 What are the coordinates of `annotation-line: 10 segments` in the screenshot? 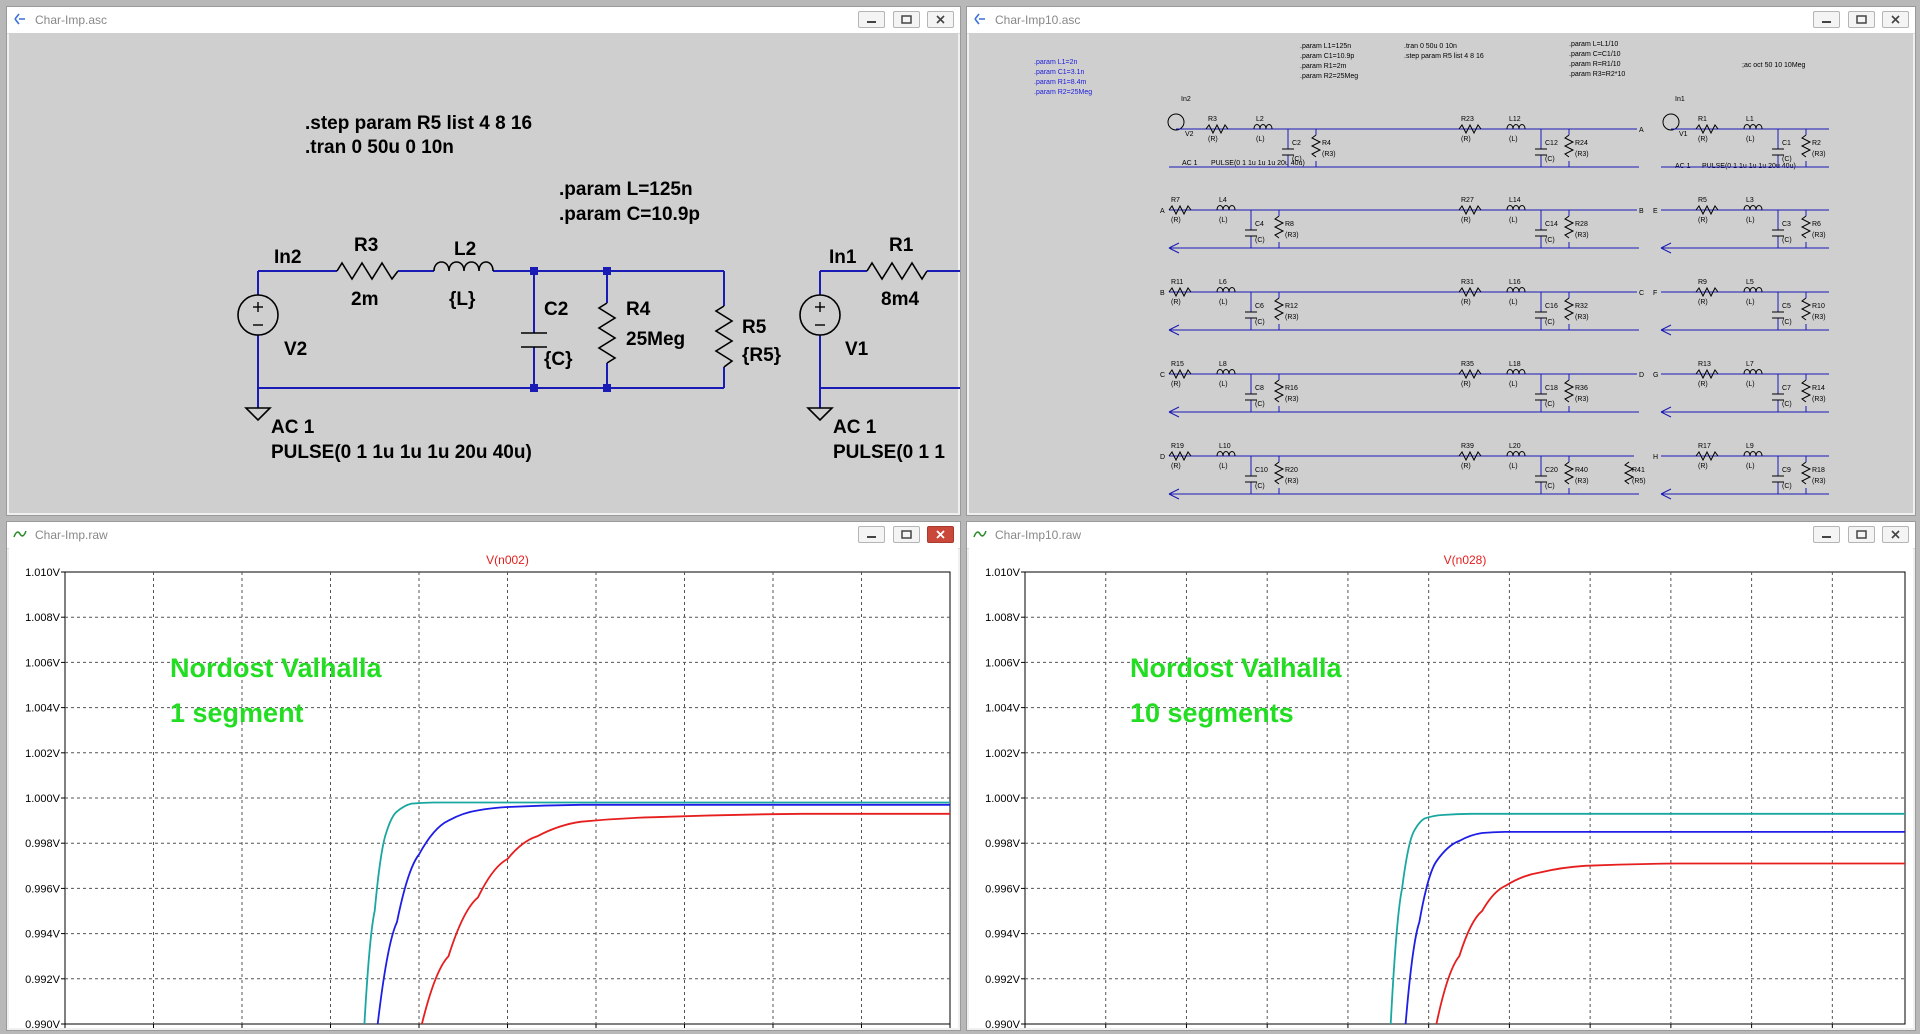 It's located at (1212, 713).